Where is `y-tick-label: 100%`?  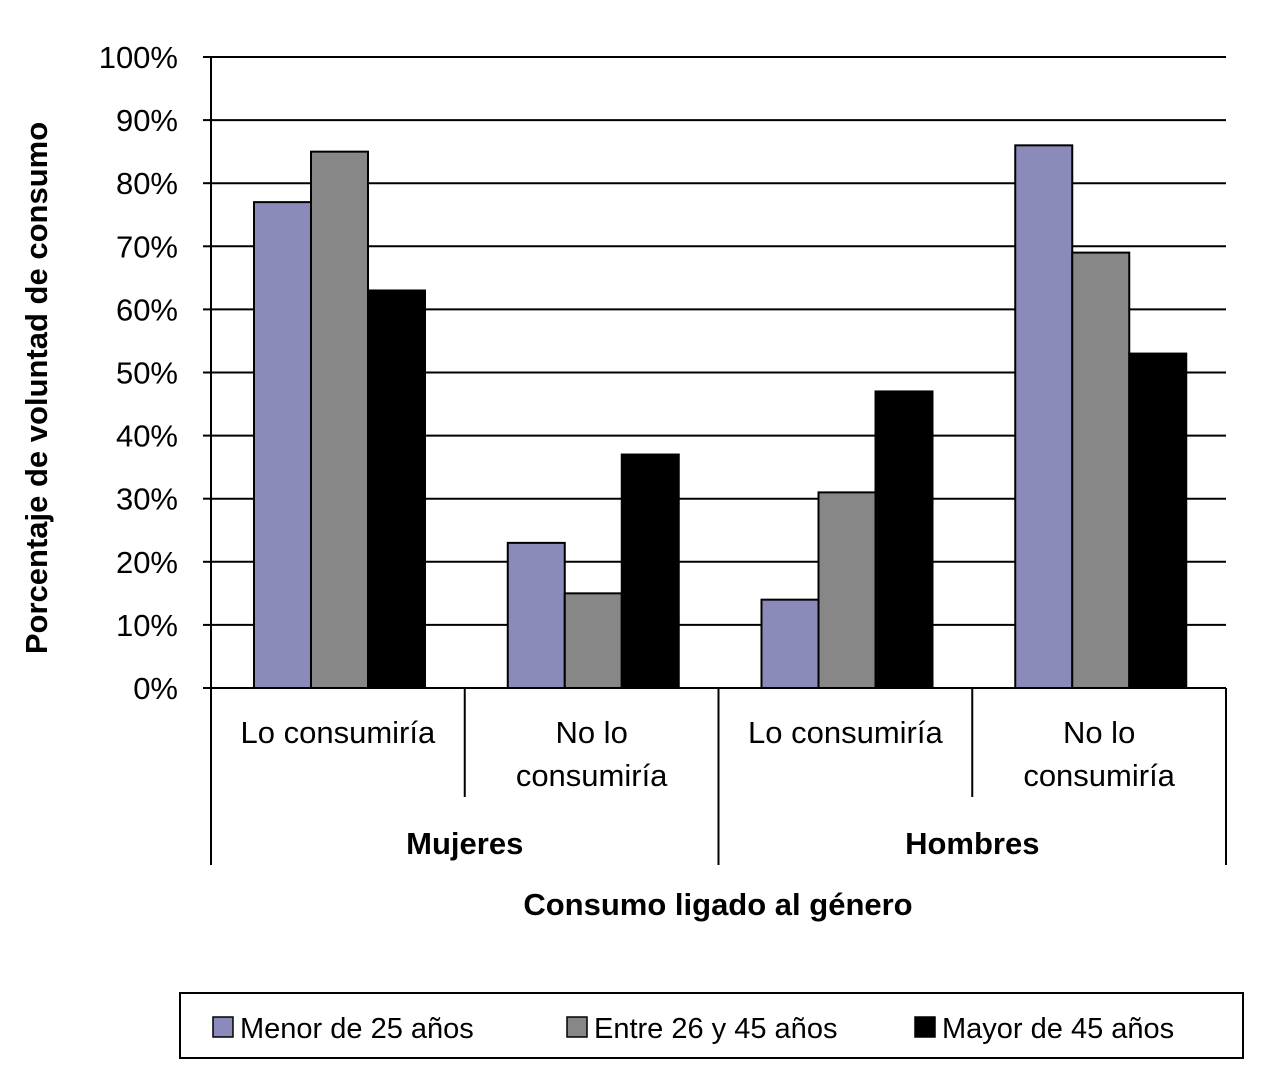
y-tick-label: 100% is located at coordinates (138, 57).